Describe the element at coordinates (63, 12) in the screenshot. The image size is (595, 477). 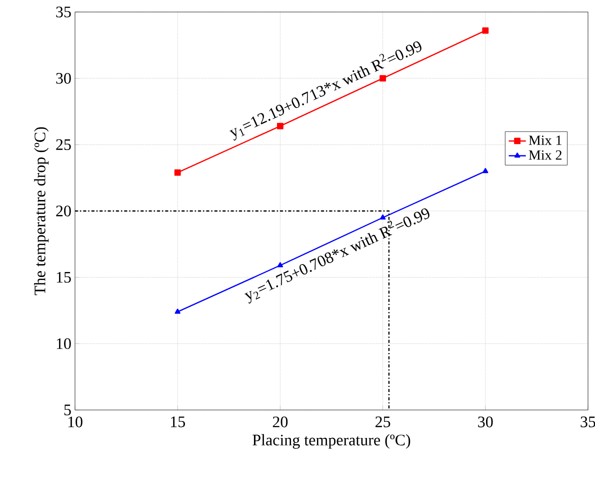
I see `y-tick-label: 35` at that location.